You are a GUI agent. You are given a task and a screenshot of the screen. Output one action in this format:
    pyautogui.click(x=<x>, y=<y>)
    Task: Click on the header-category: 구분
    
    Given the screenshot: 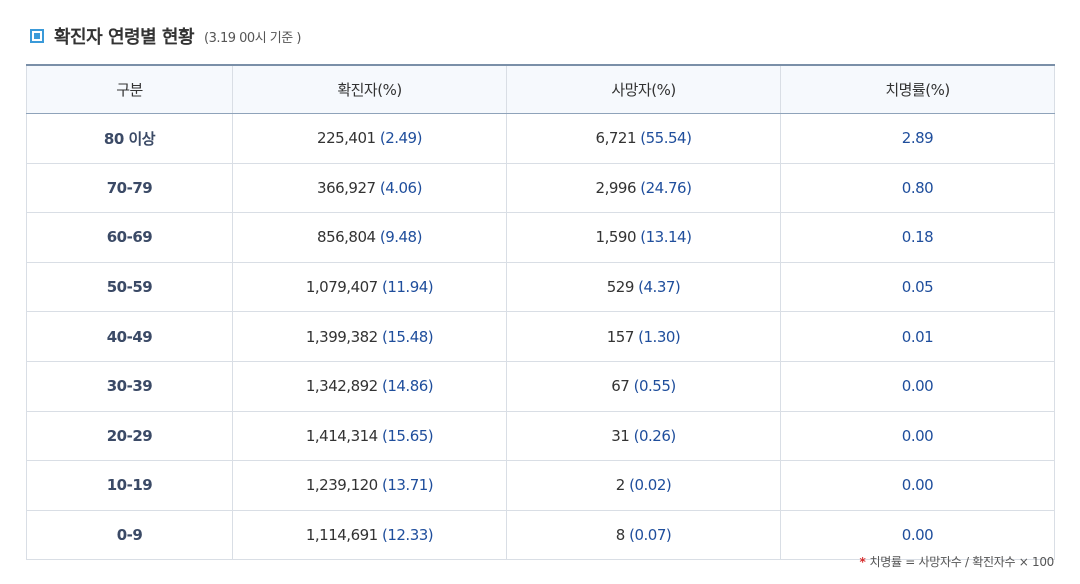 What is the action you would take?
    pyautogui.click(x=129, y=89)
    